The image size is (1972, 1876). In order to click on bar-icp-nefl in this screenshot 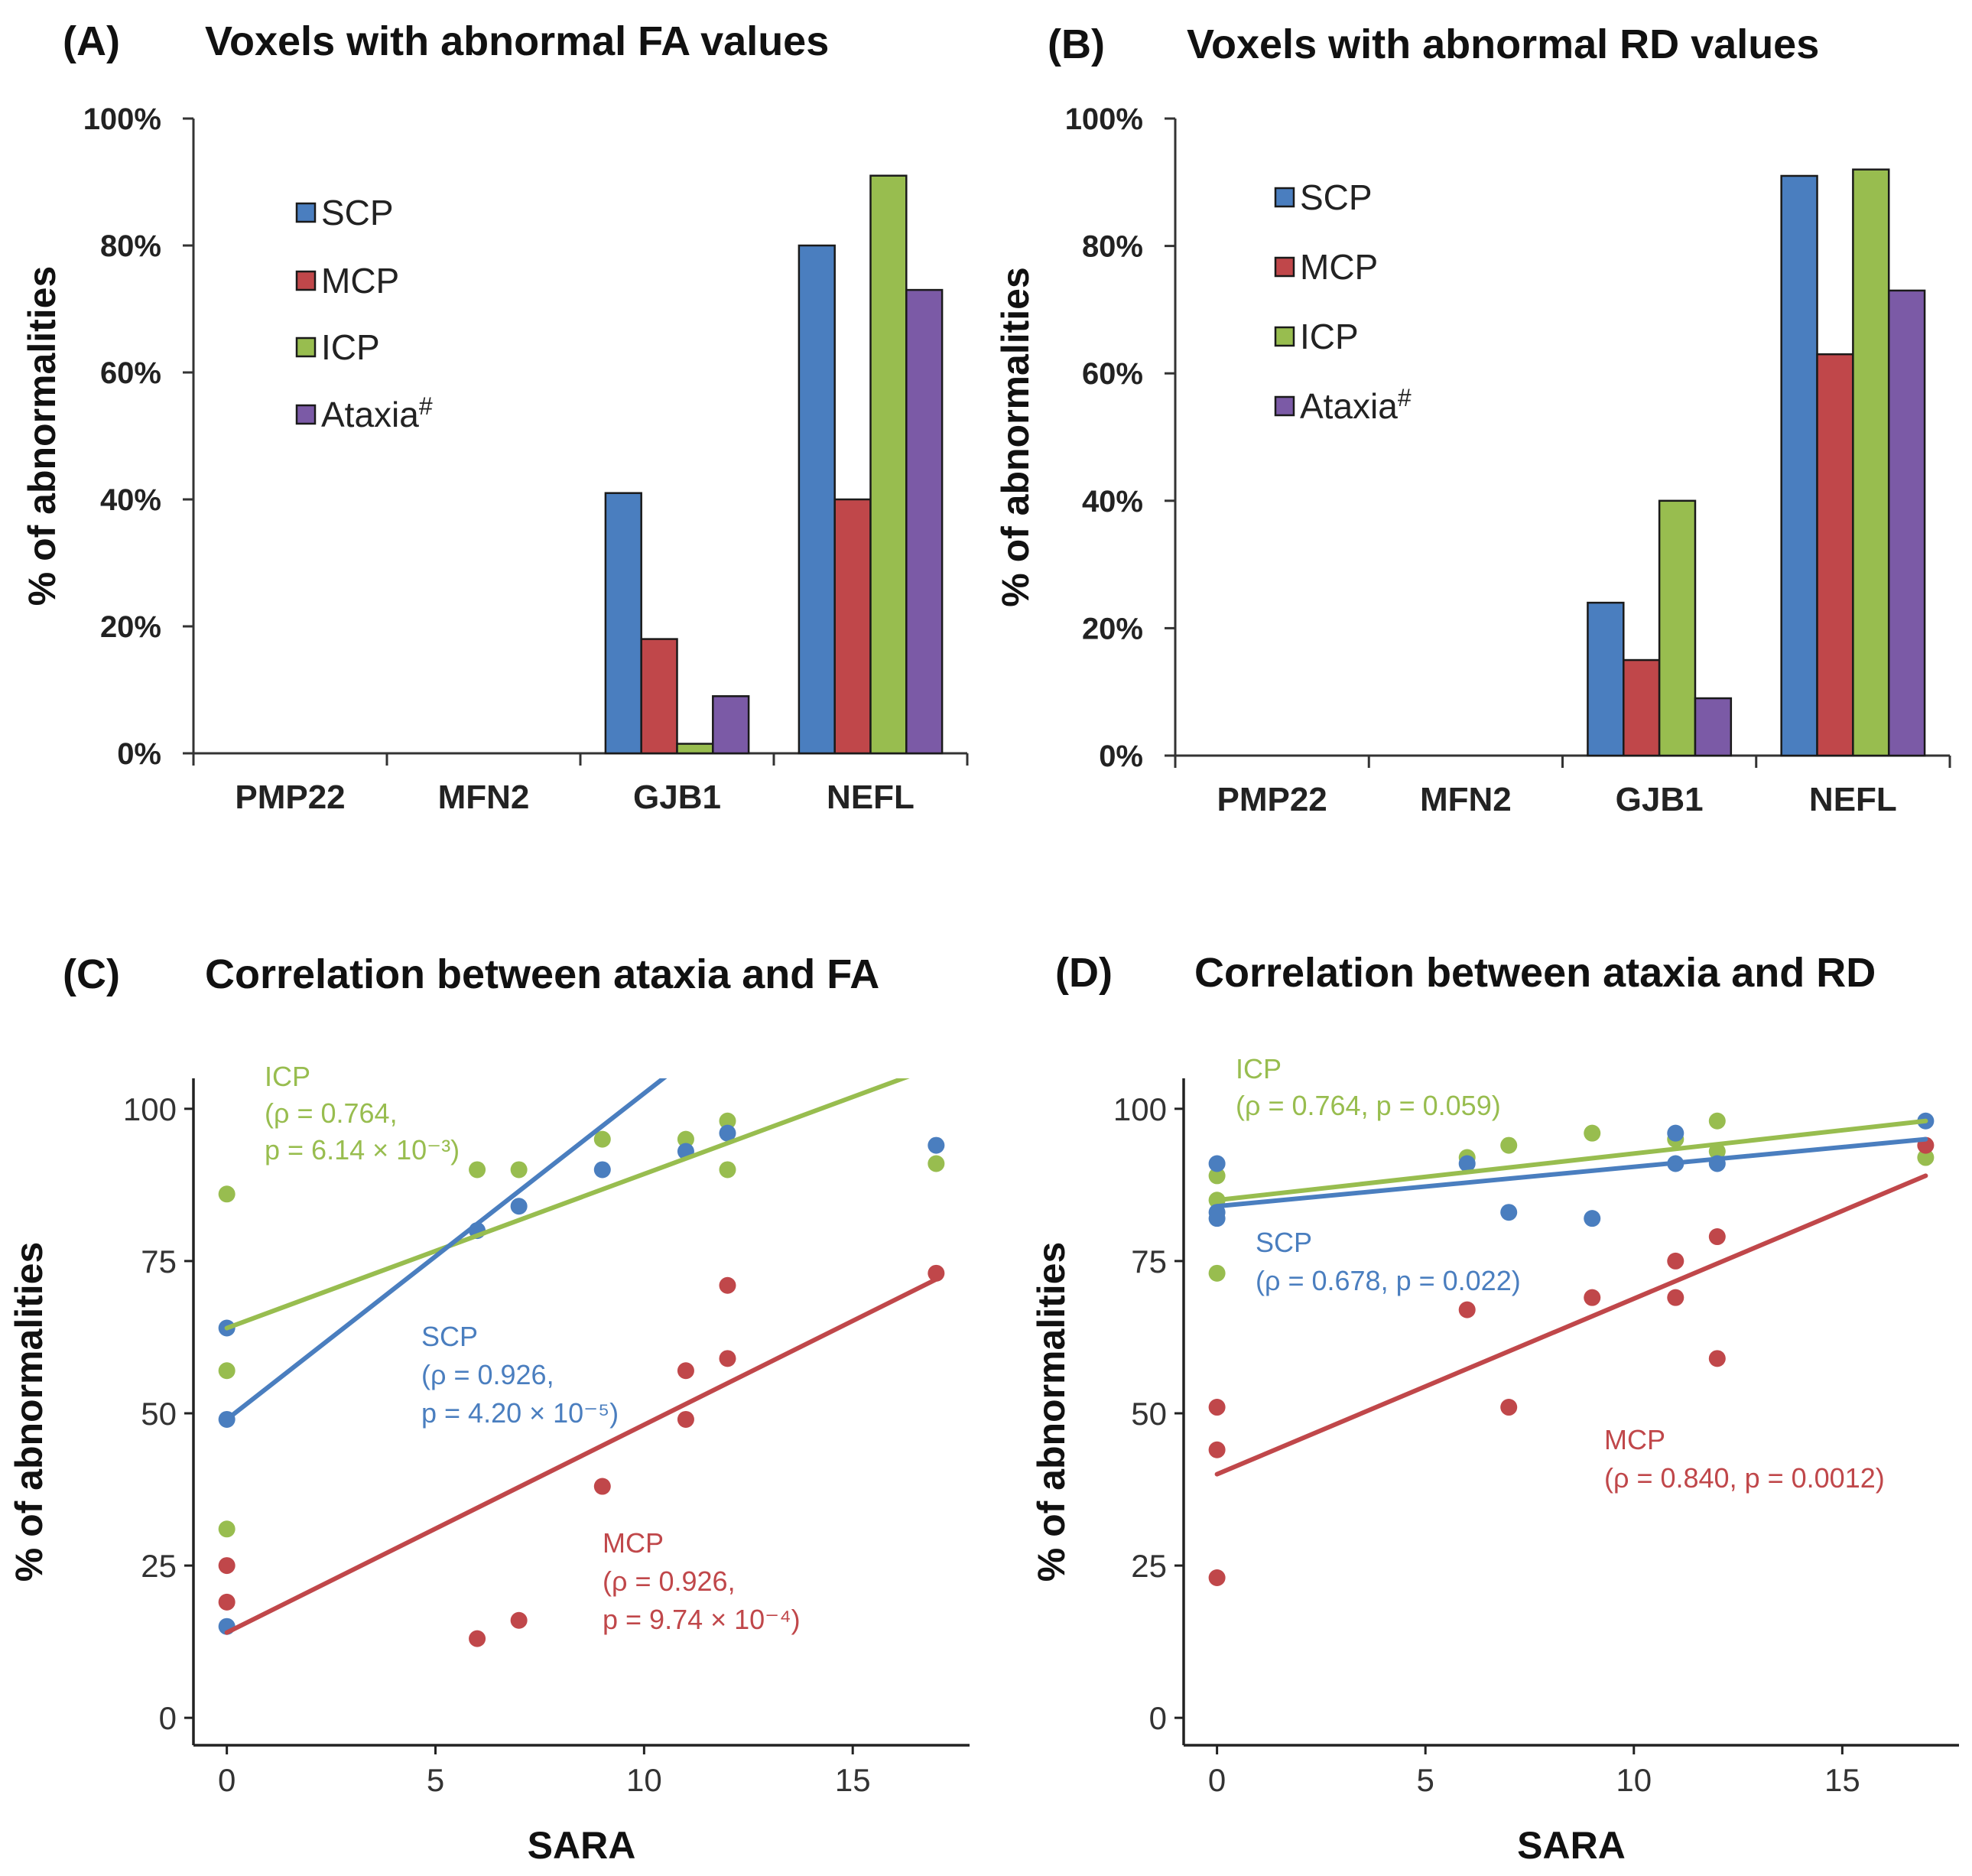, I will do `click(889, 464)`.